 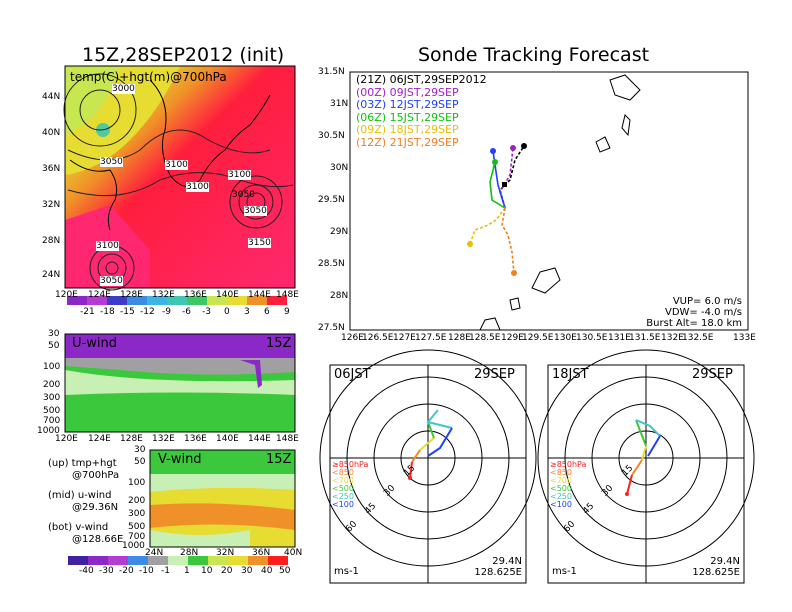 What do you see at coordinates (51, 205) in the screenshot?
I see `lat-tick: 32N` at bounding box center [51, 205].